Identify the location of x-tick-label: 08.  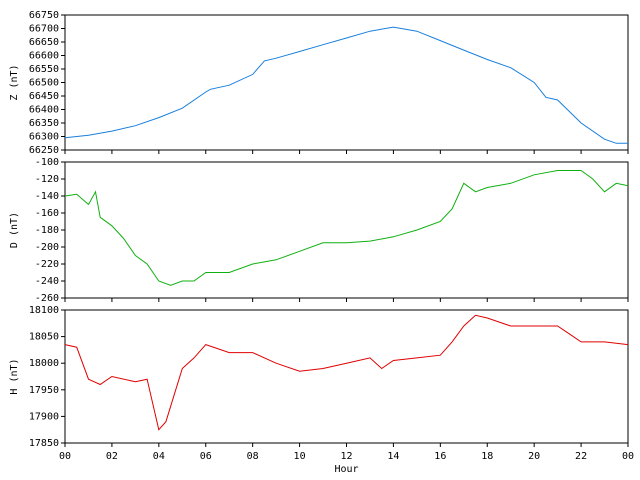
(253, 456).